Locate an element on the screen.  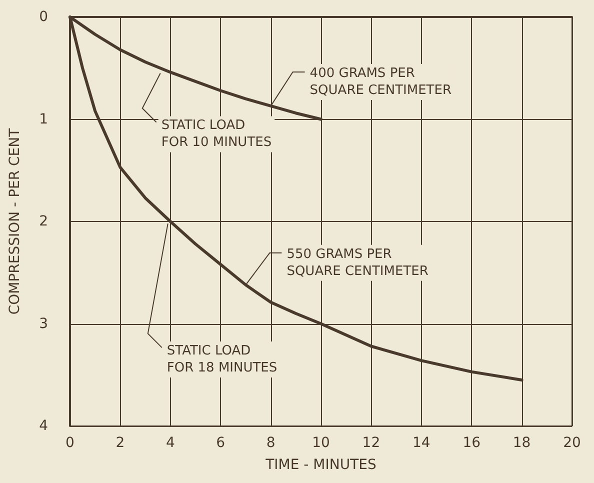
y-tick-label: 0 is located at coordinates (43, 17).